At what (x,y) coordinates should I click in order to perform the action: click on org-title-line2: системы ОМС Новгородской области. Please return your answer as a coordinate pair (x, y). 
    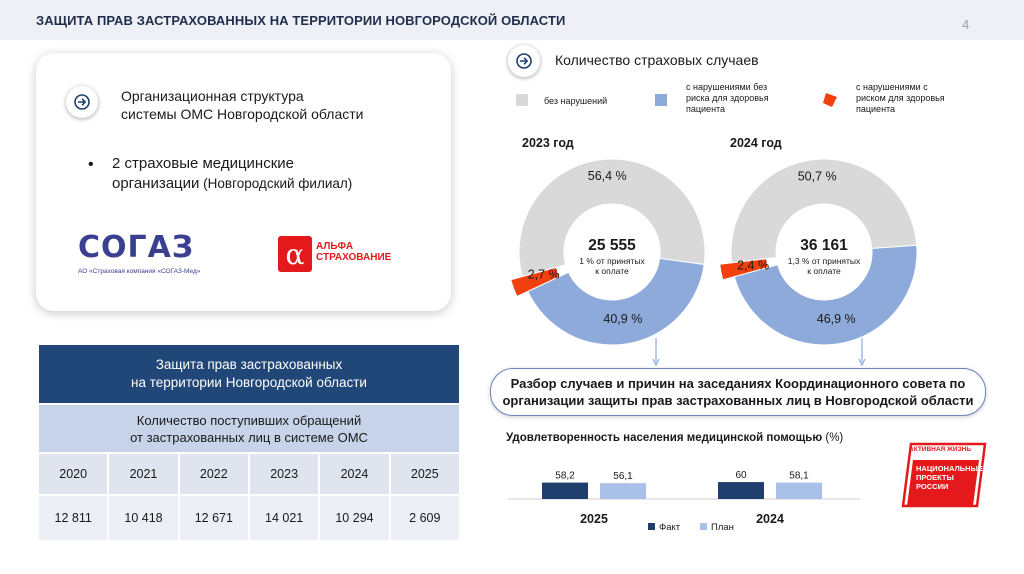
    Looking at the image, I should click on (242, 114).